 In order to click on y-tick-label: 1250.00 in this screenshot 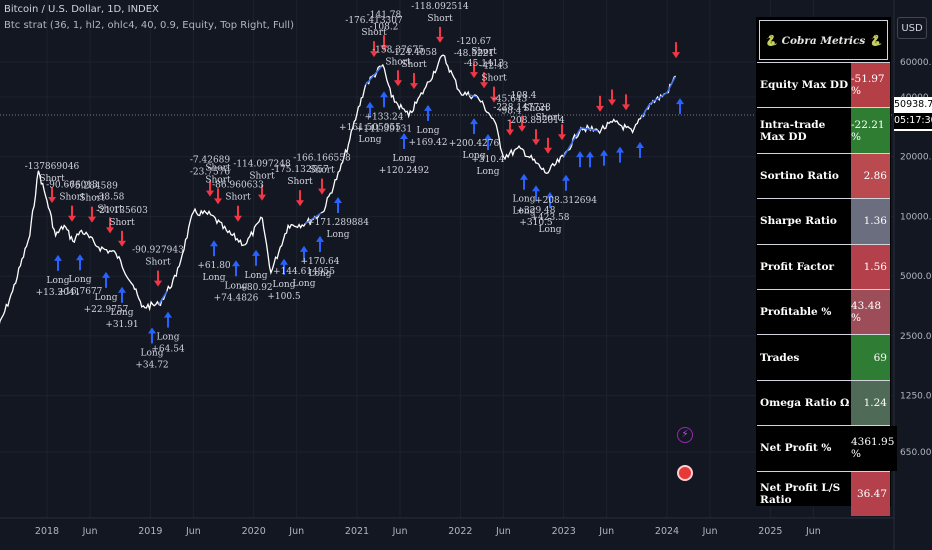, I will do `click(916, 397)`.